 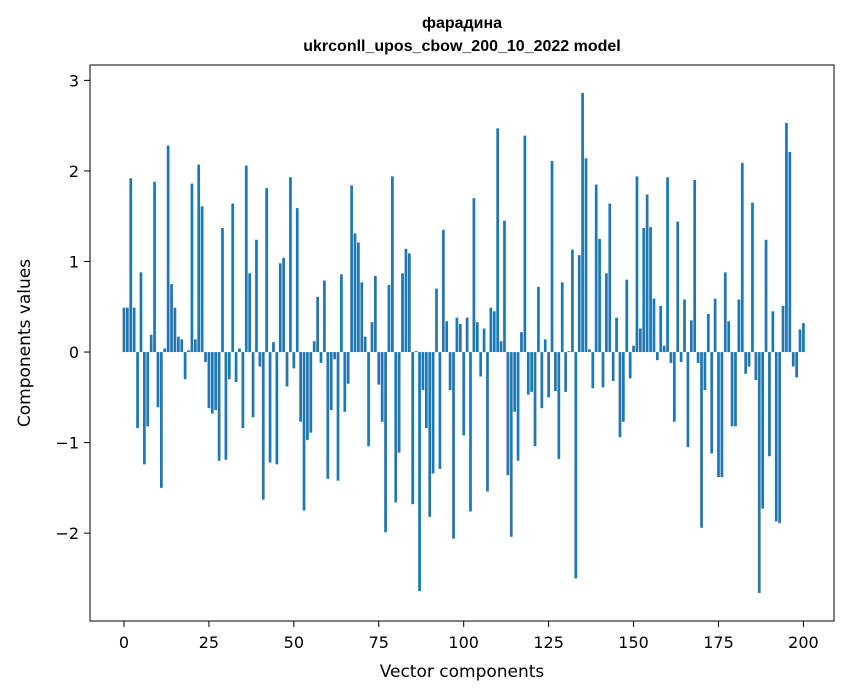 I want to click on x-tick-label: 25, so click(x=209, y=642).